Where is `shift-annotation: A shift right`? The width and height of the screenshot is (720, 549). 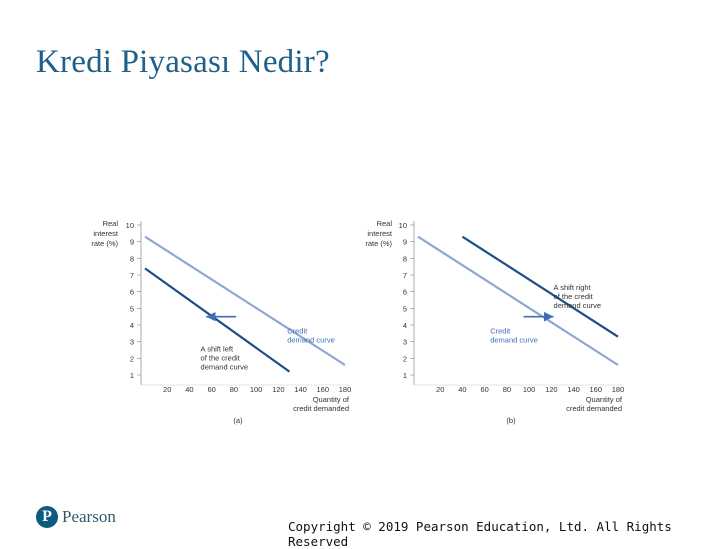
shift-annotation: A shift right is located at coordinates (573, 287).